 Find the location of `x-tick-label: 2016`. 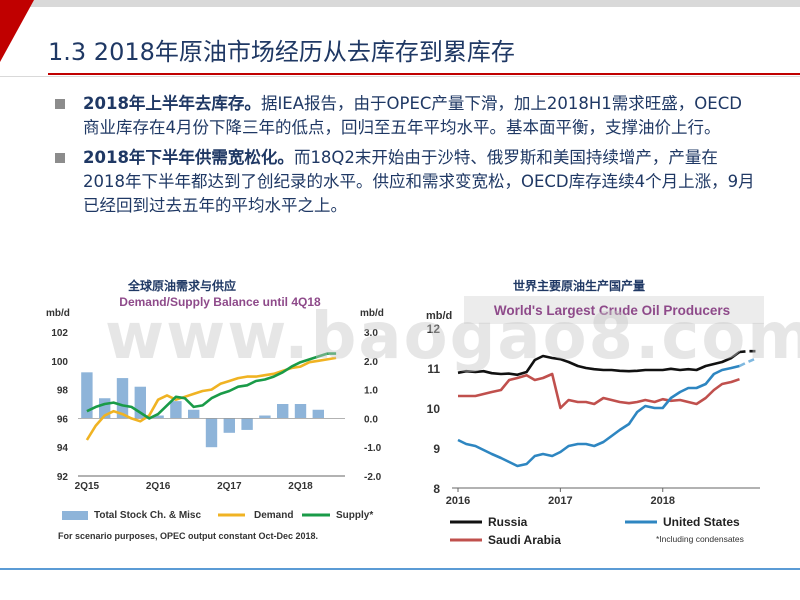

x-tick-label: 2016 is located at coordinates (458, 501).